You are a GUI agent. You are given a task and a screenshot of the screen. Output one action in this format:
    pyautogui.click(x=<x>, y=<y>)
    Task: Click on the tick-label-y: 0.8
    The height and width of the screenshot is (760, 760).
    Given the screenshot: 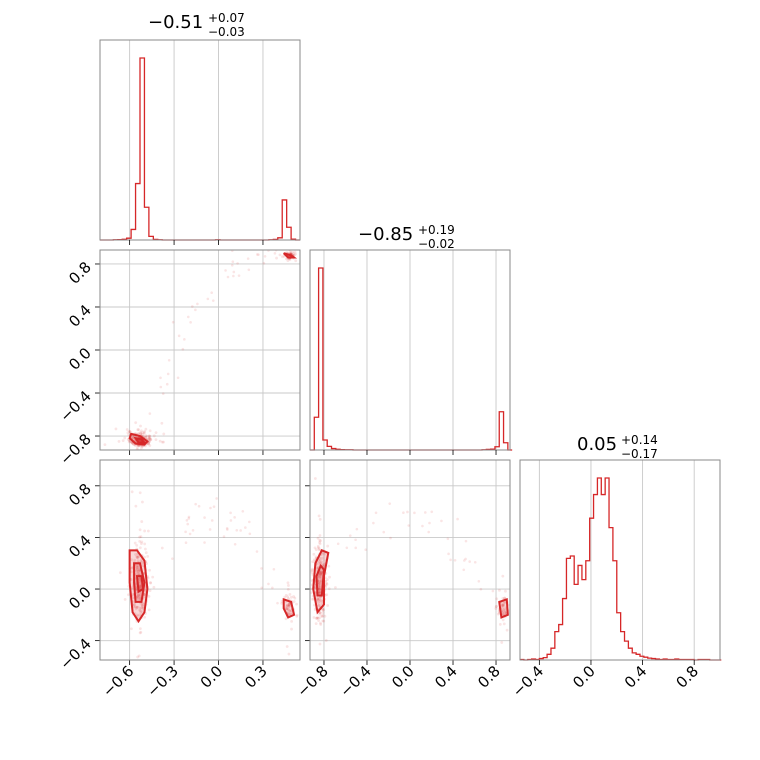 What is the action you would take?
    pyautogui.click(x=80, y=273)
    